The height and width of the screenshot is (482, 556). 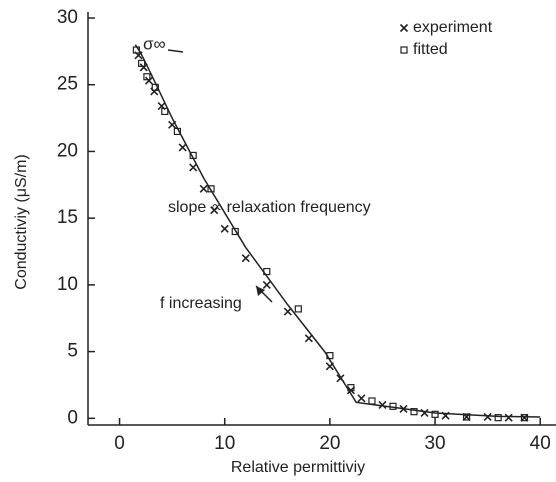 I want to click on x-tick-label: 0, so click(x=119, y=443).